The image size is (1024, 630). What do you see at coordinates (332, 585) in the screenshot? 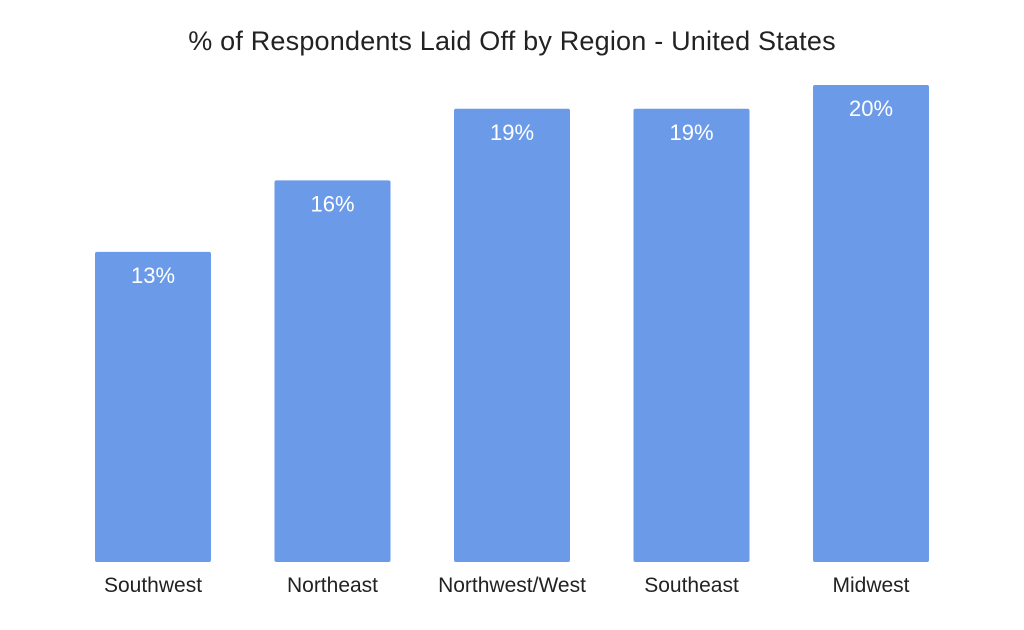
I see `x-tick-label: Northeast` at bounding box center [332, 585].